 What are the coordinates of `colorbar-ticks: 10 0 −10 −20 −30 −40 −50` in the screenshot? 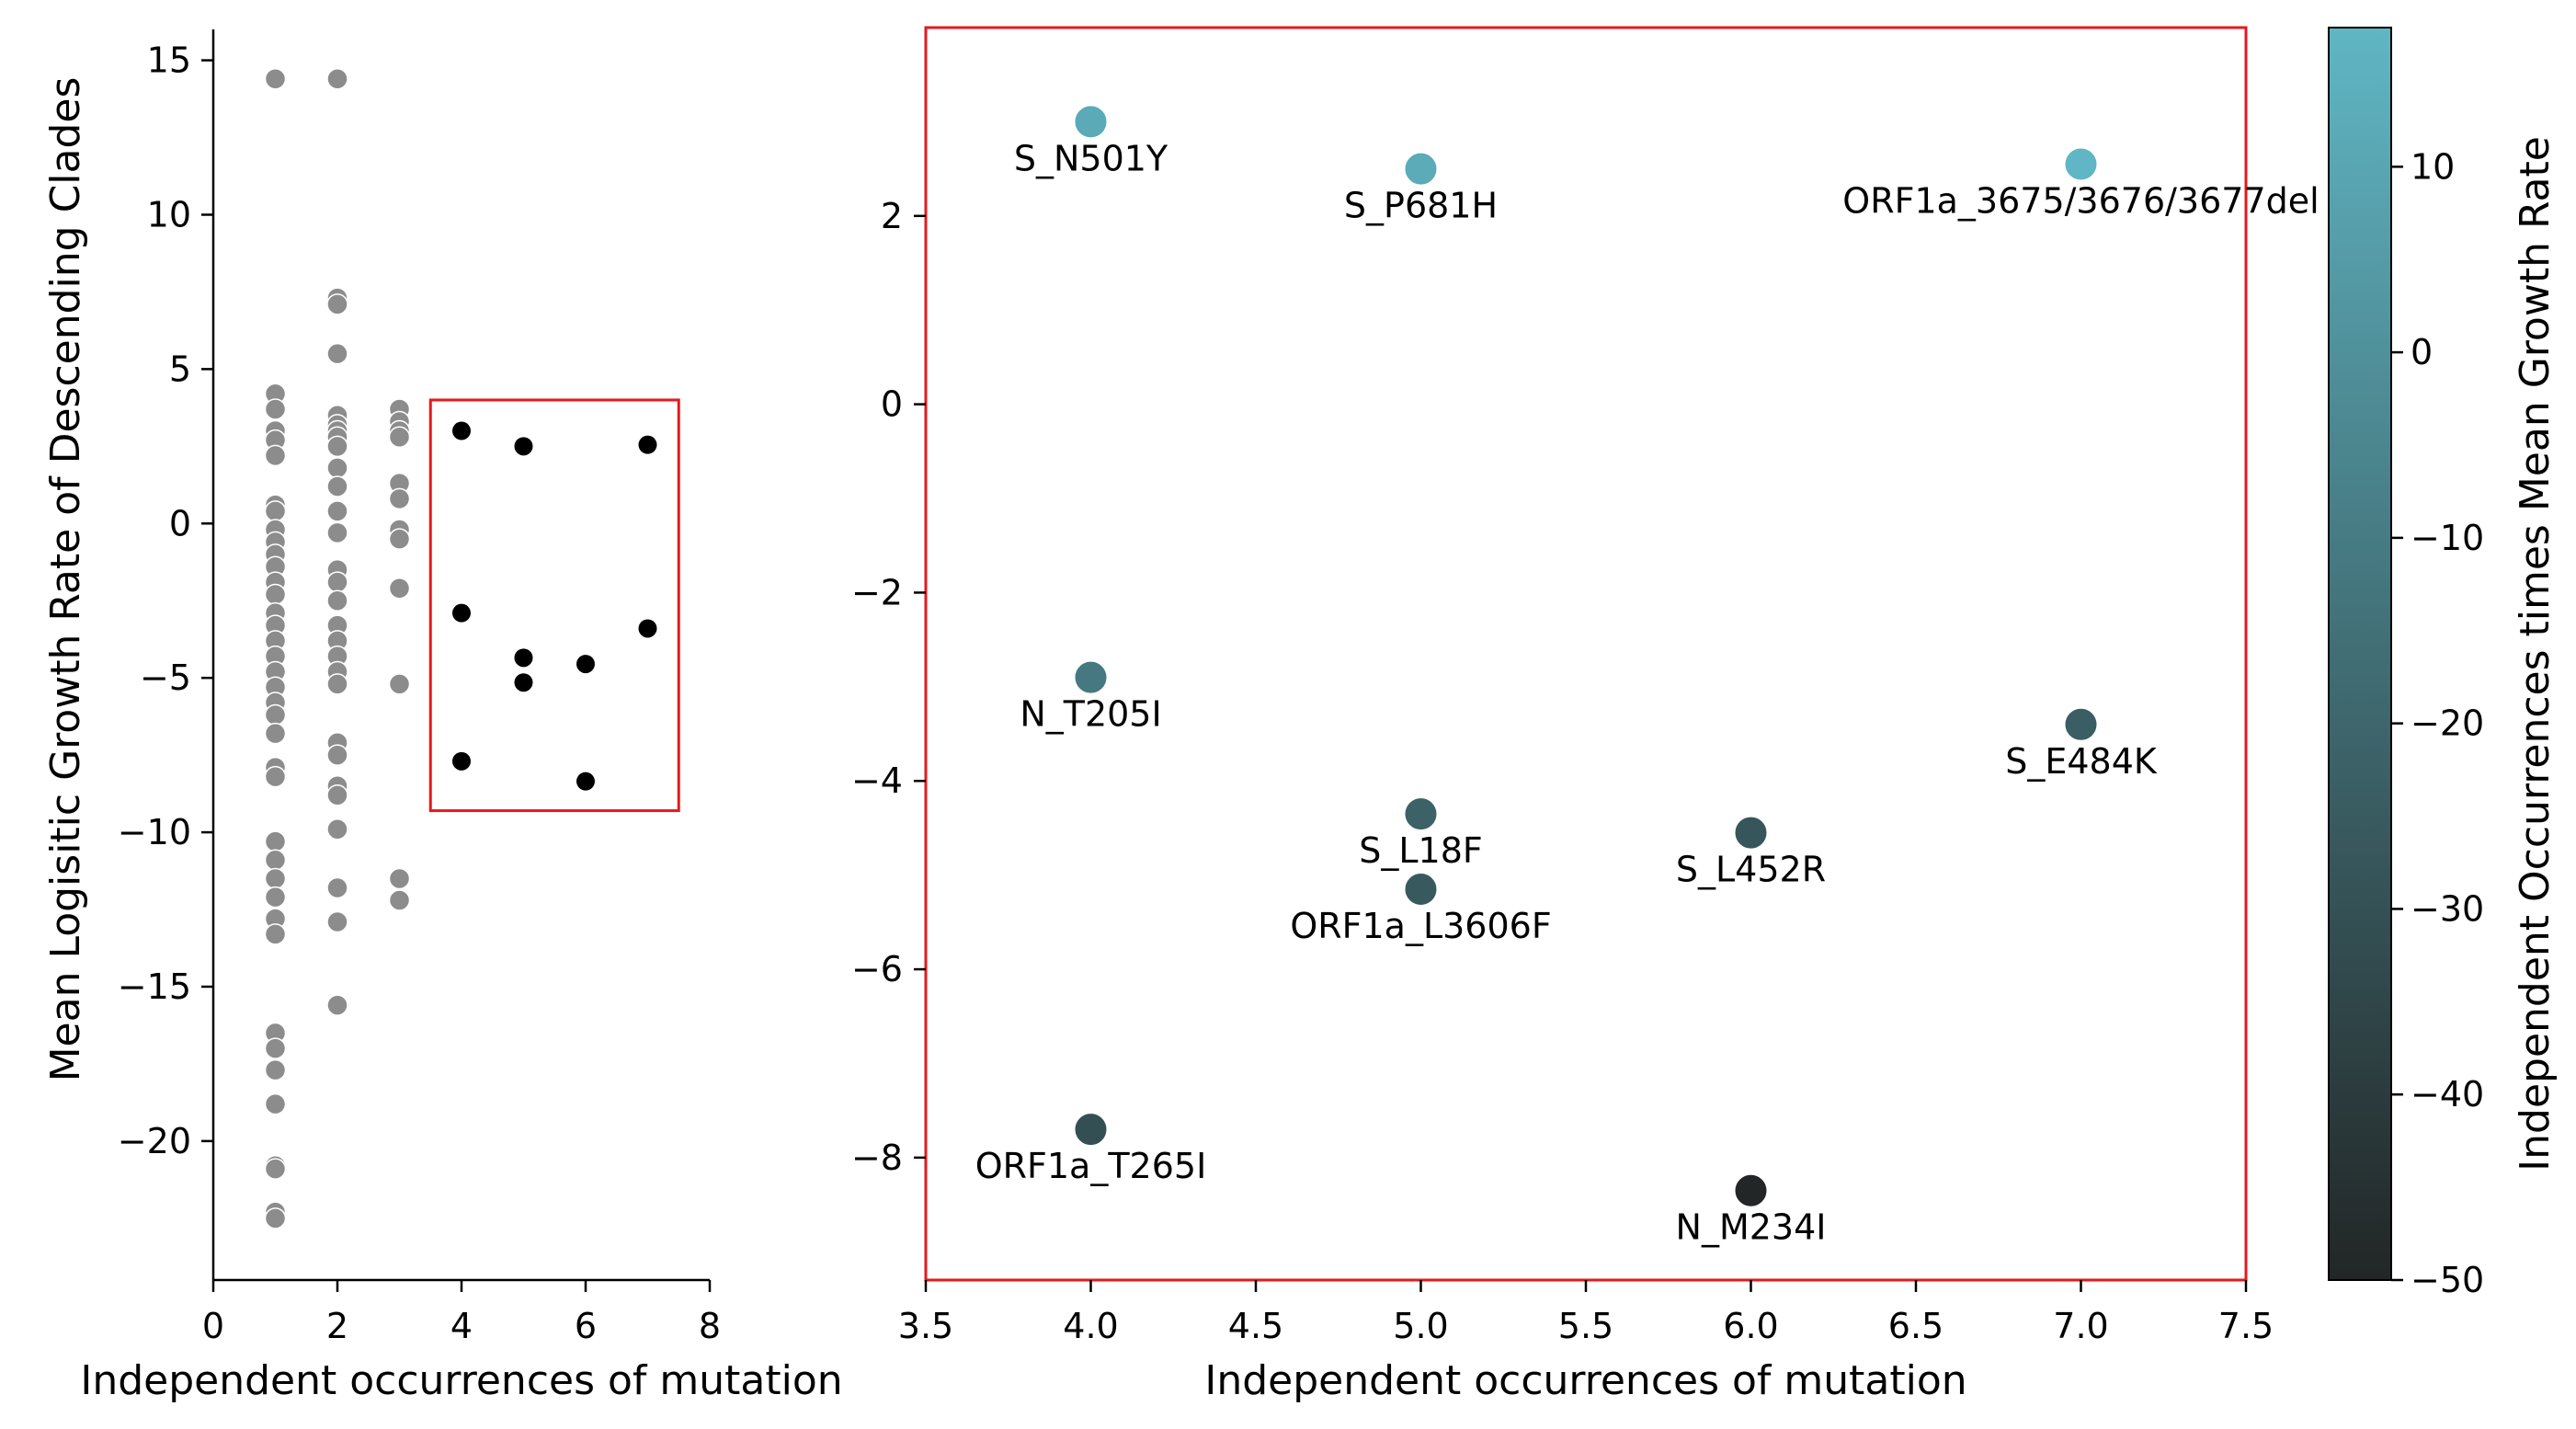 It's located at (2437, 723).